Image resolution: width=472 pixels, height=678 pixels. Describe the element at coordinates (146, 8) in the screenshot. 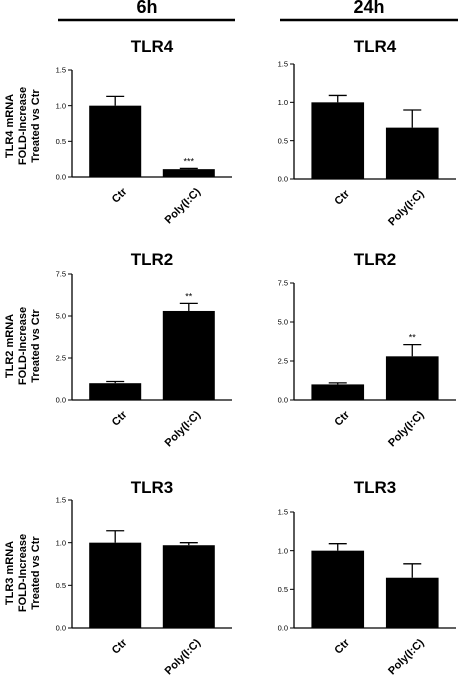

I see `column-header-6h: 6h` at that location.